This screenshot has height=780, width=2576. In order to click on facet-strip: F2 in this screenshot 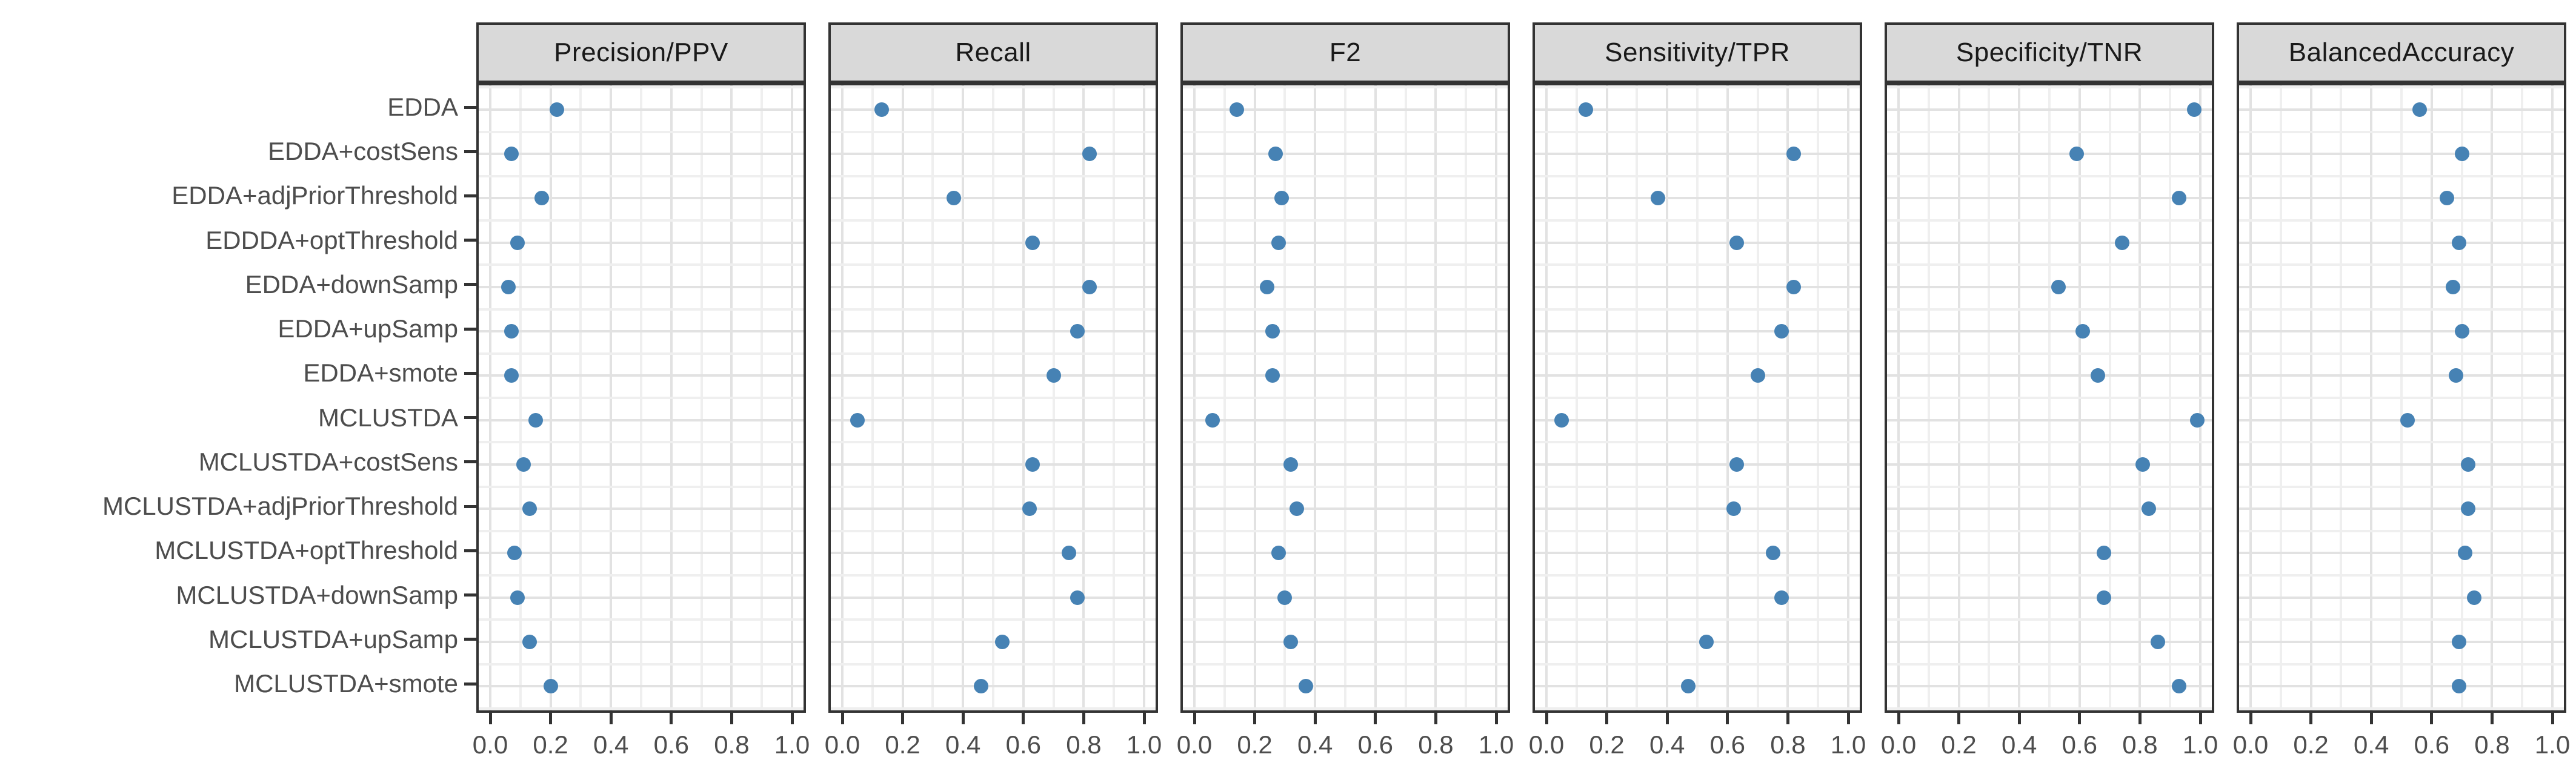, I will do `click(1345, 52)`.